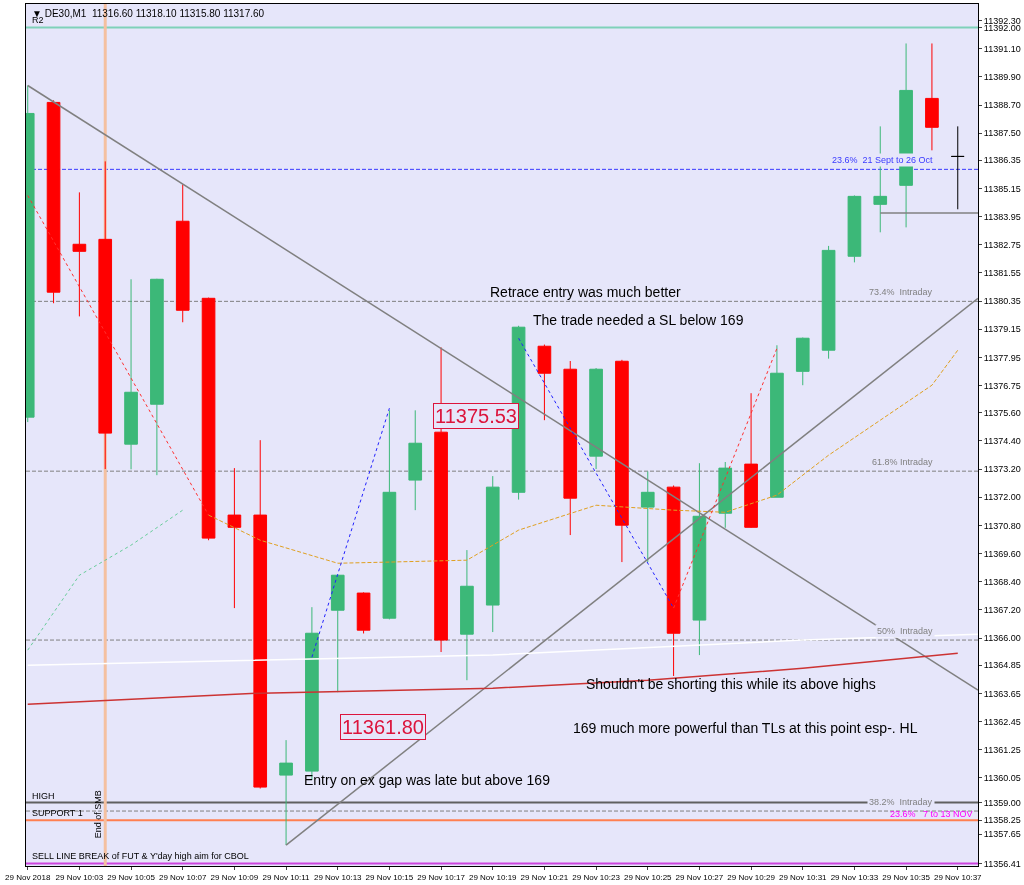 This screenshot has width=1024, height=885. What do you see at coordinates (751, 877) in the screenshot?
I see `x-tick-label: 29 Nov 10:29` at bounding box center [751, 877].